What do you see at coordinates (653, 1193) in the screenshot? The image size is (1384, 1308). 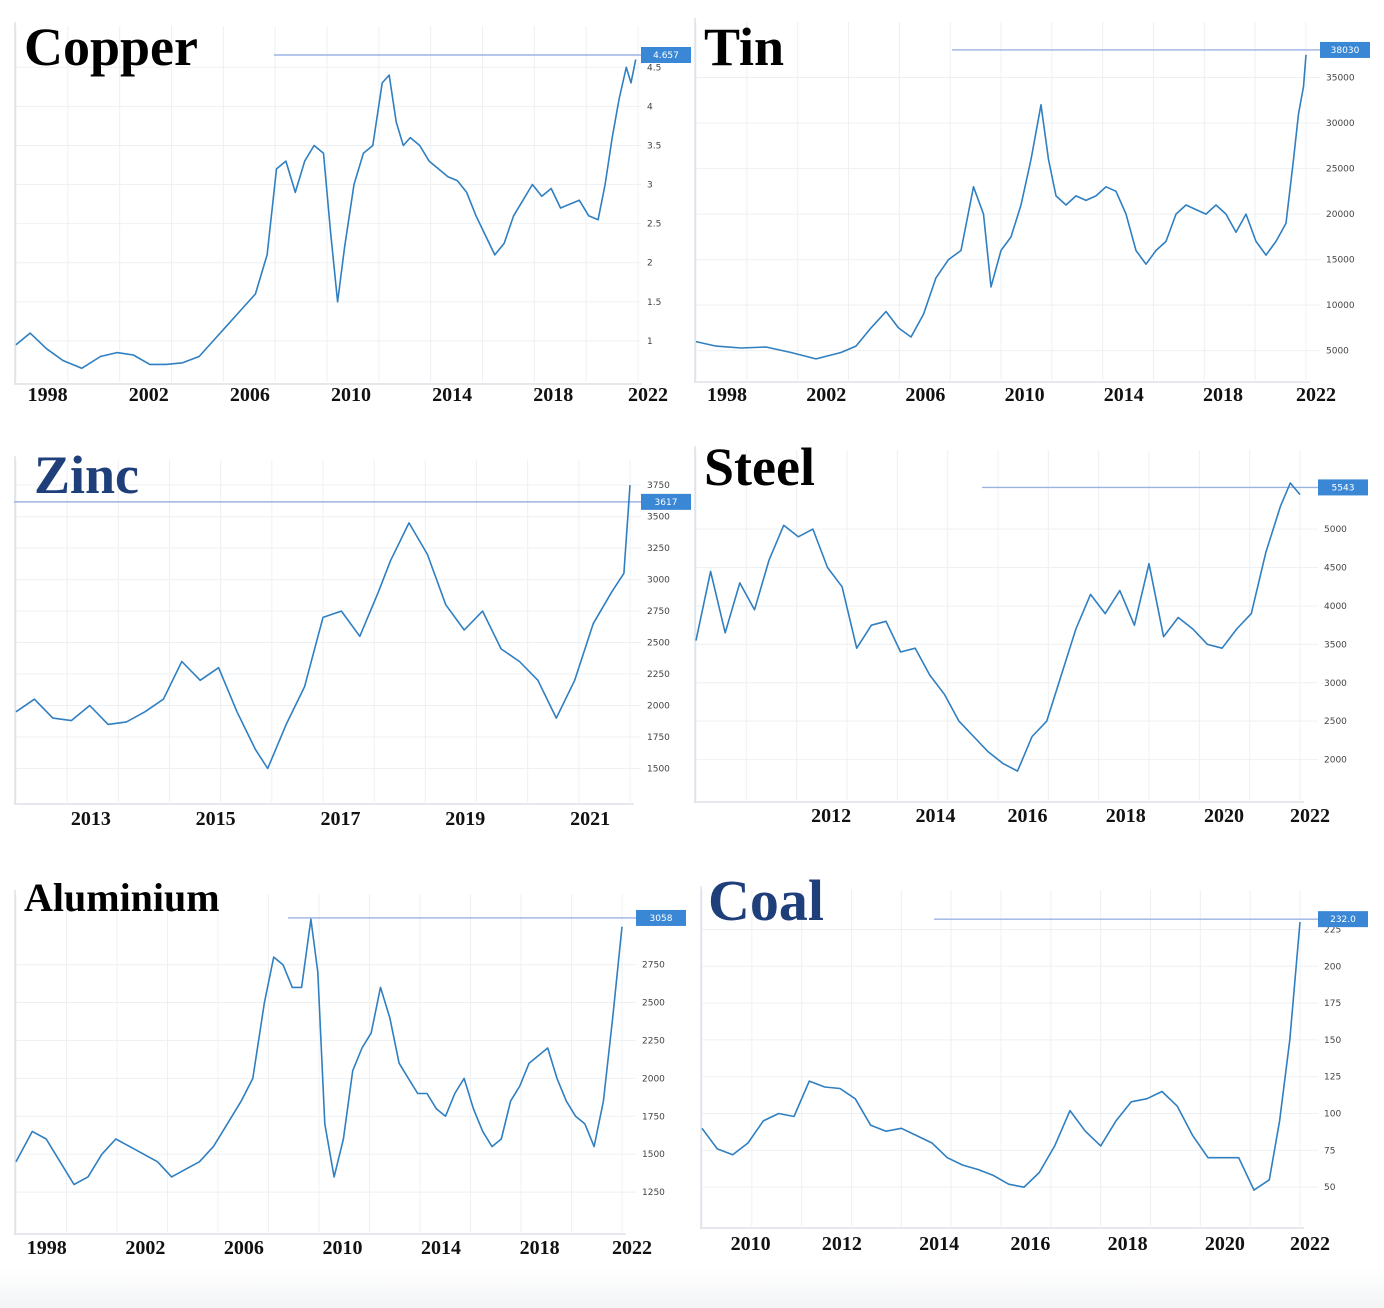 I see `aluminium-y-tick-label: 1250` at bounding box center [653, 1193].